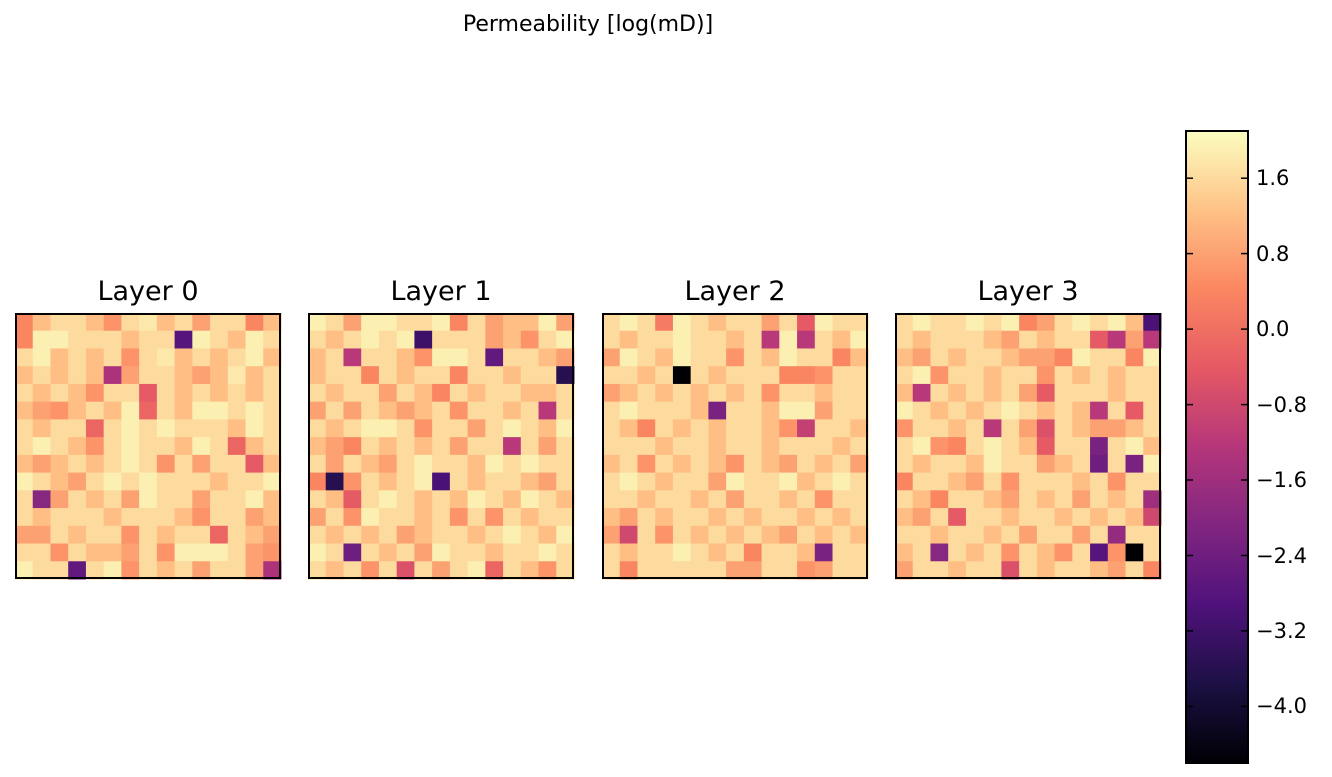 The height and width of the screenshot is (777, 1332). What do you see at coordinates (1273, 253) in the screenshot?
I see `colorbar-tick-label: 0.8` at bounding box center [1273, 253].